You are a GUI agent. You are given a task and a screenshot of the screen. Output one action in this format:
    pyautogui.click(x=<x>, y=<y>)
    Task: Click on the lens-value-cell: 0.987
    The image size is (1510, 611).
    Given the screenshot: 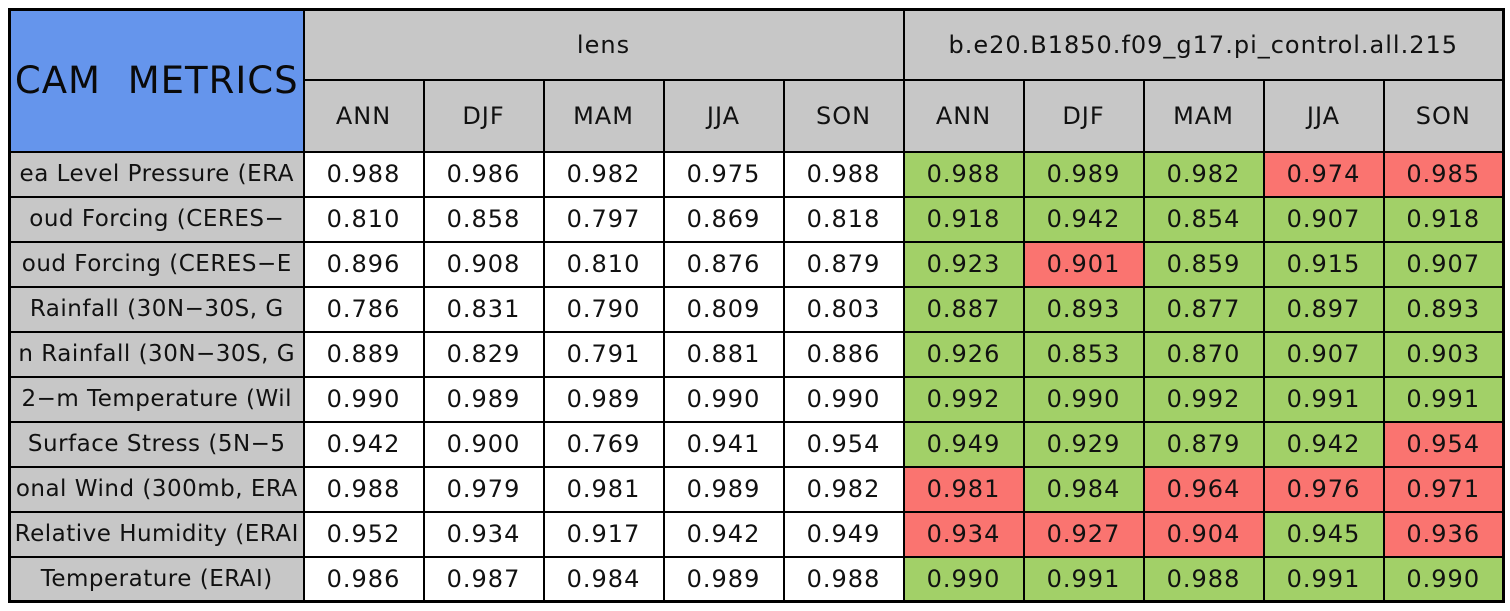 What is the action you would take?
    pyautogui.click(x=483, y=579)
    